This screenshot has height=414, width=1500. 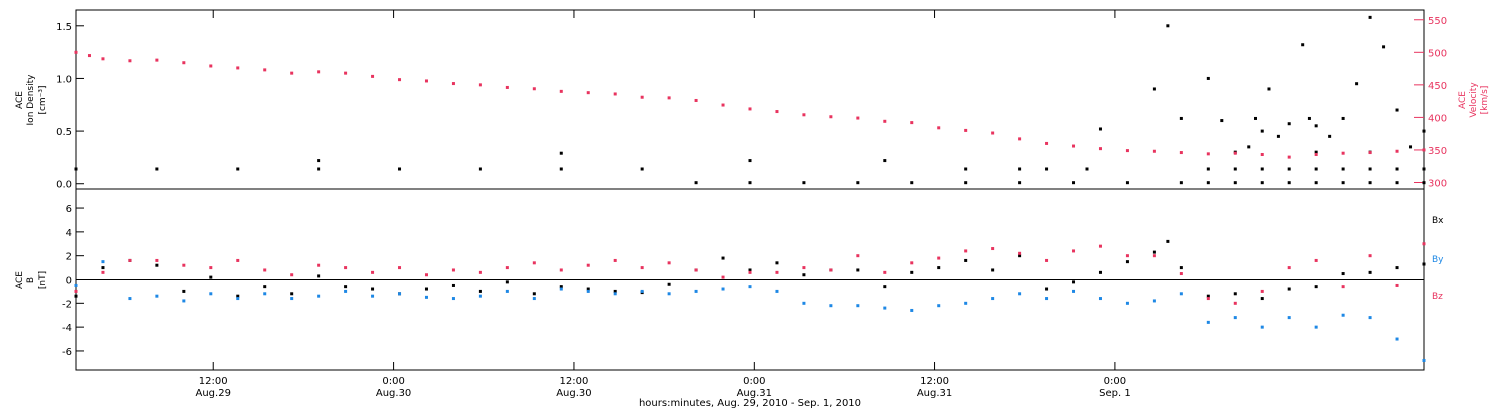 I want to click on top-right-ylabel-line-2: Velocity, so click(x=1474, y=100).